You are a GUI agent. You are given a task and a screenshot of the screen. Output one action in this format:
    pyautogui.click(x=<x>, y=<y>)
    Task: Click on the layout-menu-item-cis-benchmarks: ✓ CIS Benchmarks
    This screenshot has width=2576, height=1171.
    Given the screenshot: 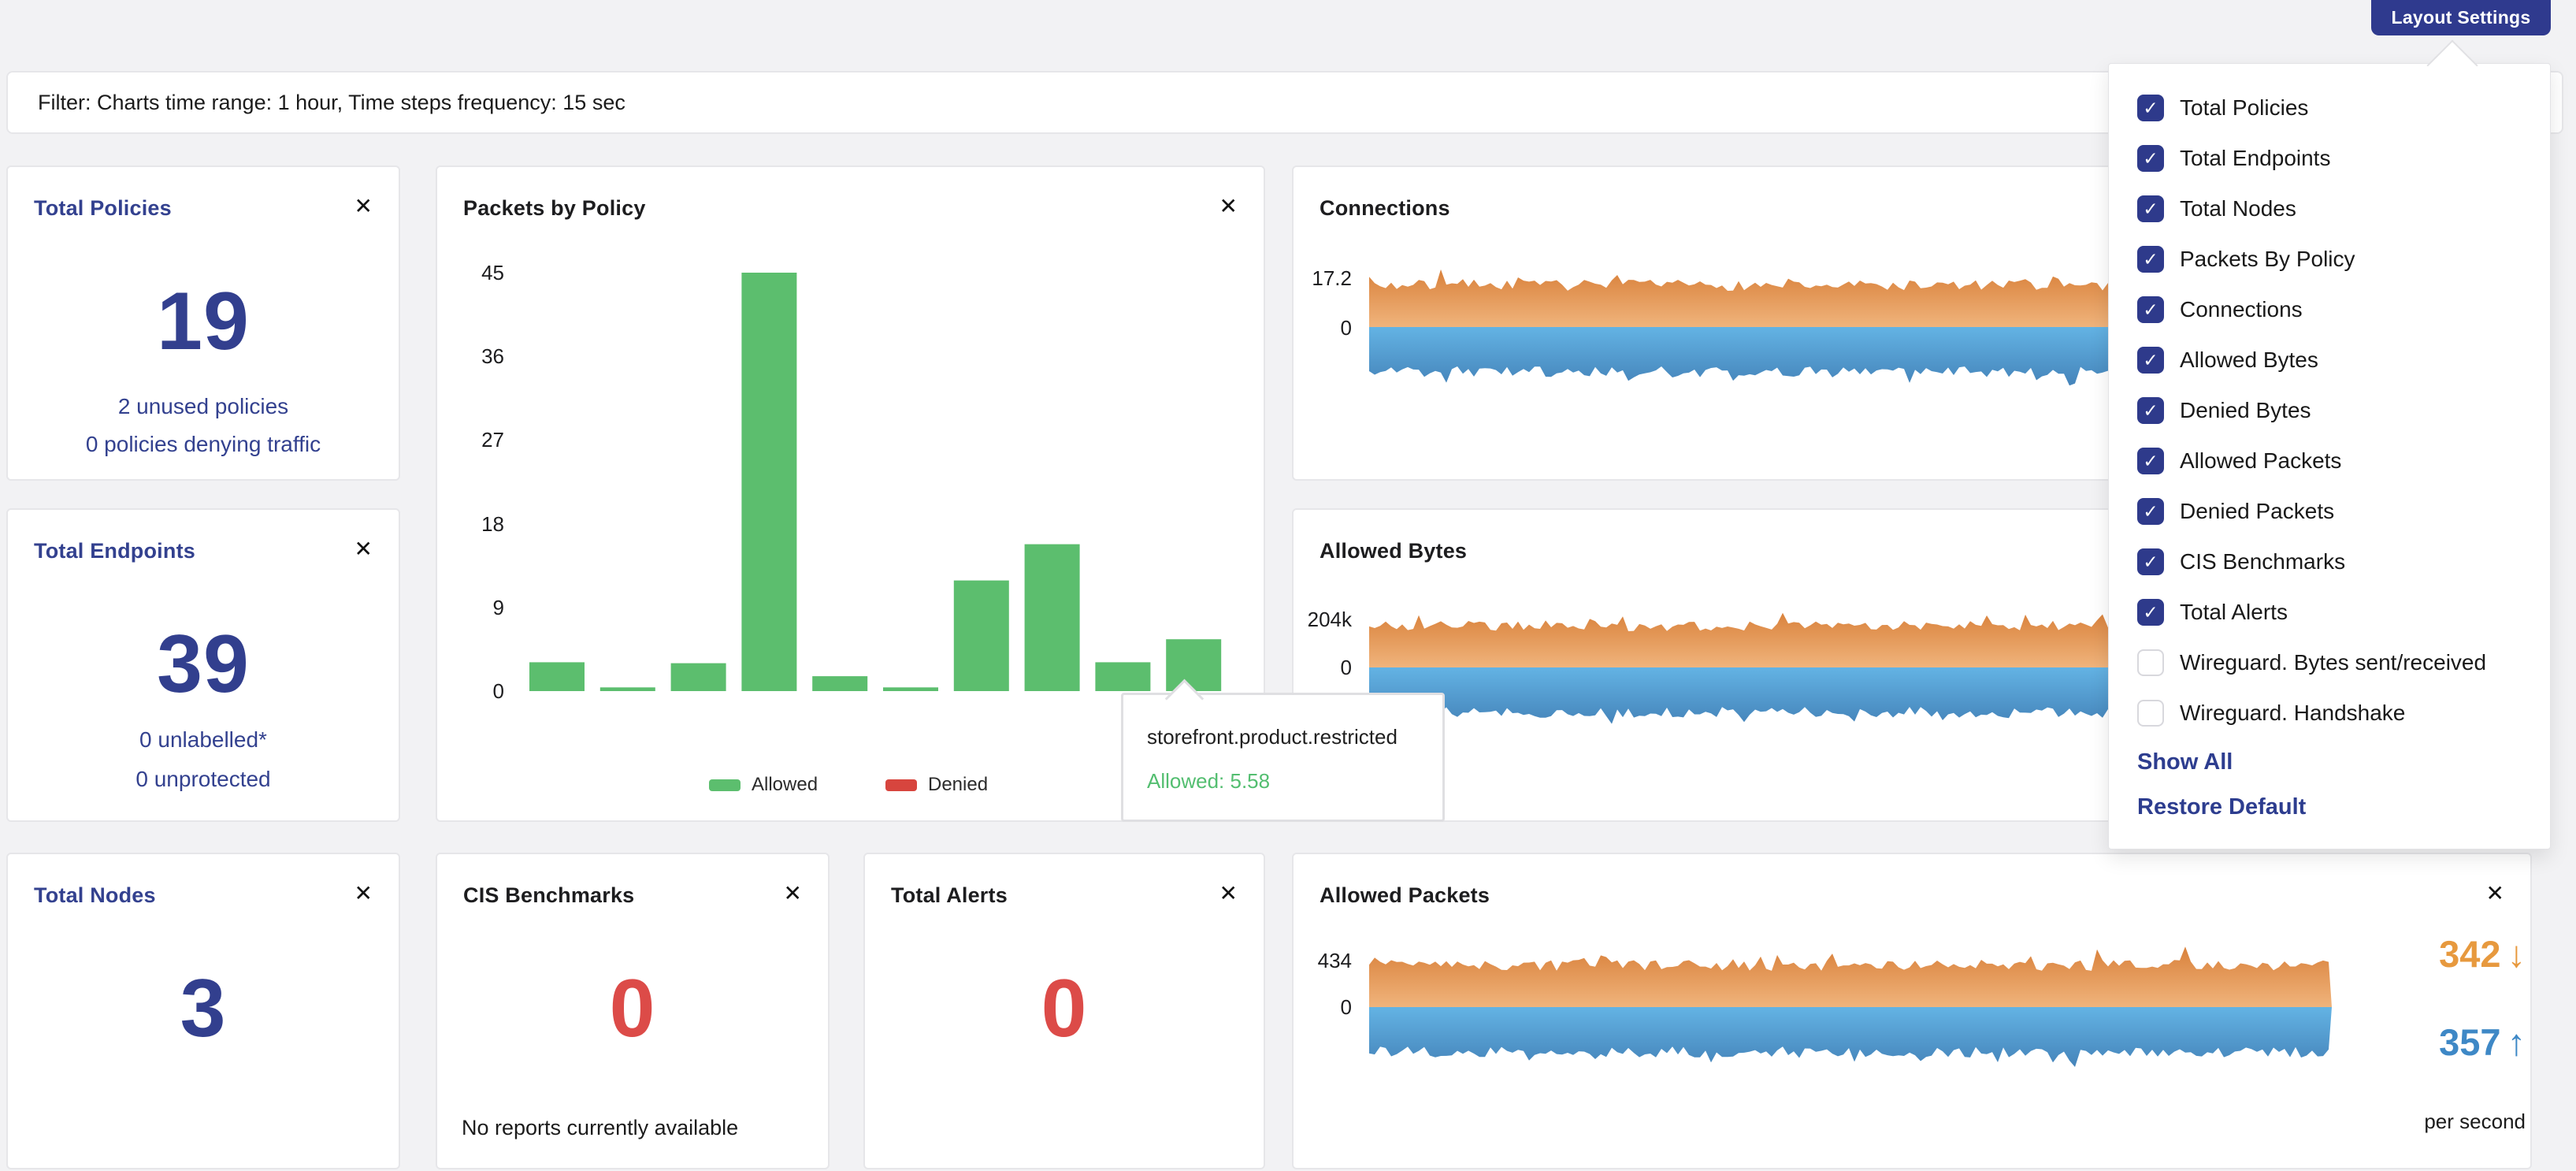 What is the action you would take?
    pyautogui.click(x=2329, y=562)
    